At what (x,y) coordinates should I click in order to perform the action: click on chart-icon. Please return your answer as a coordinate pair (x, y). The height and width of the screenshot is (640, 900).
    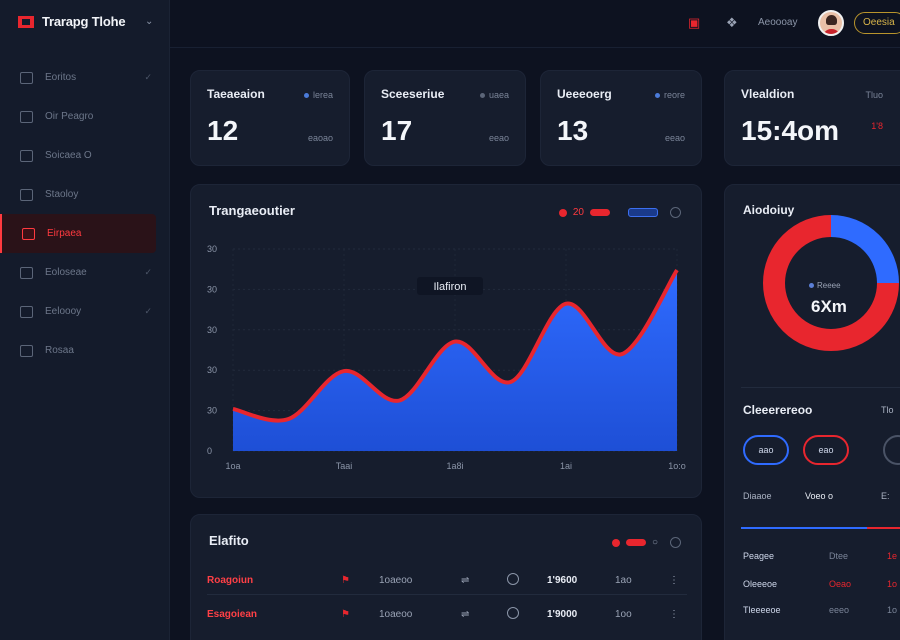
    Looking at the image, I should click on (26, 272).